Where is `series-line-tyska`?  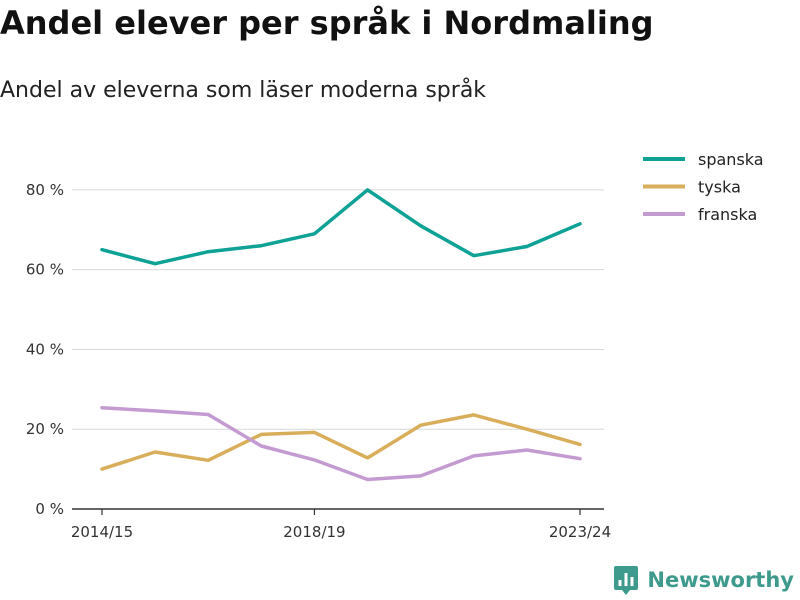
series-line-tyska is located at coordinates (341, 442).